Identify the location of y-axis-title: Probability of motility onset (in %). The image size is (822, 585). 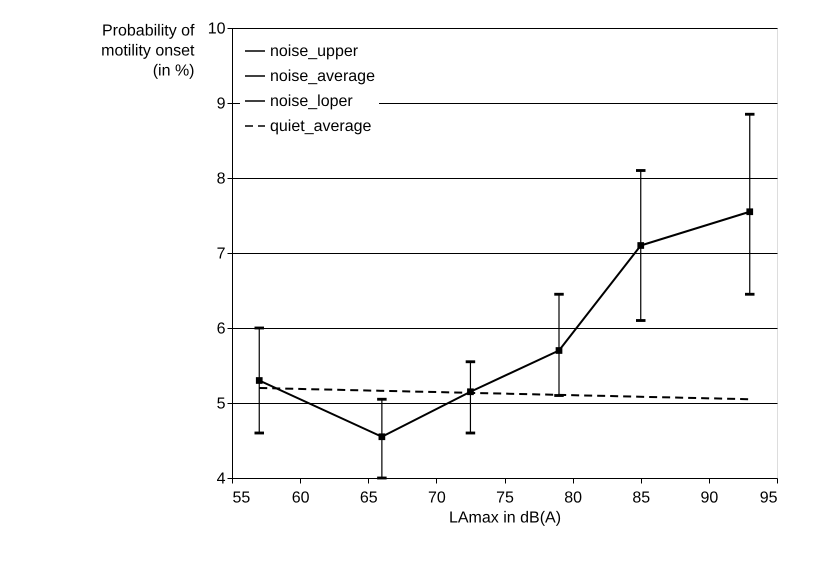
(148, 51).